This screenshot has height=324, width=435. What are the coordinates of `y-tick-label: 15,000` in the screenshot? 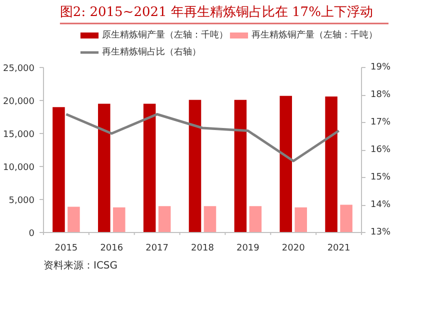 It's located at (19, 135).